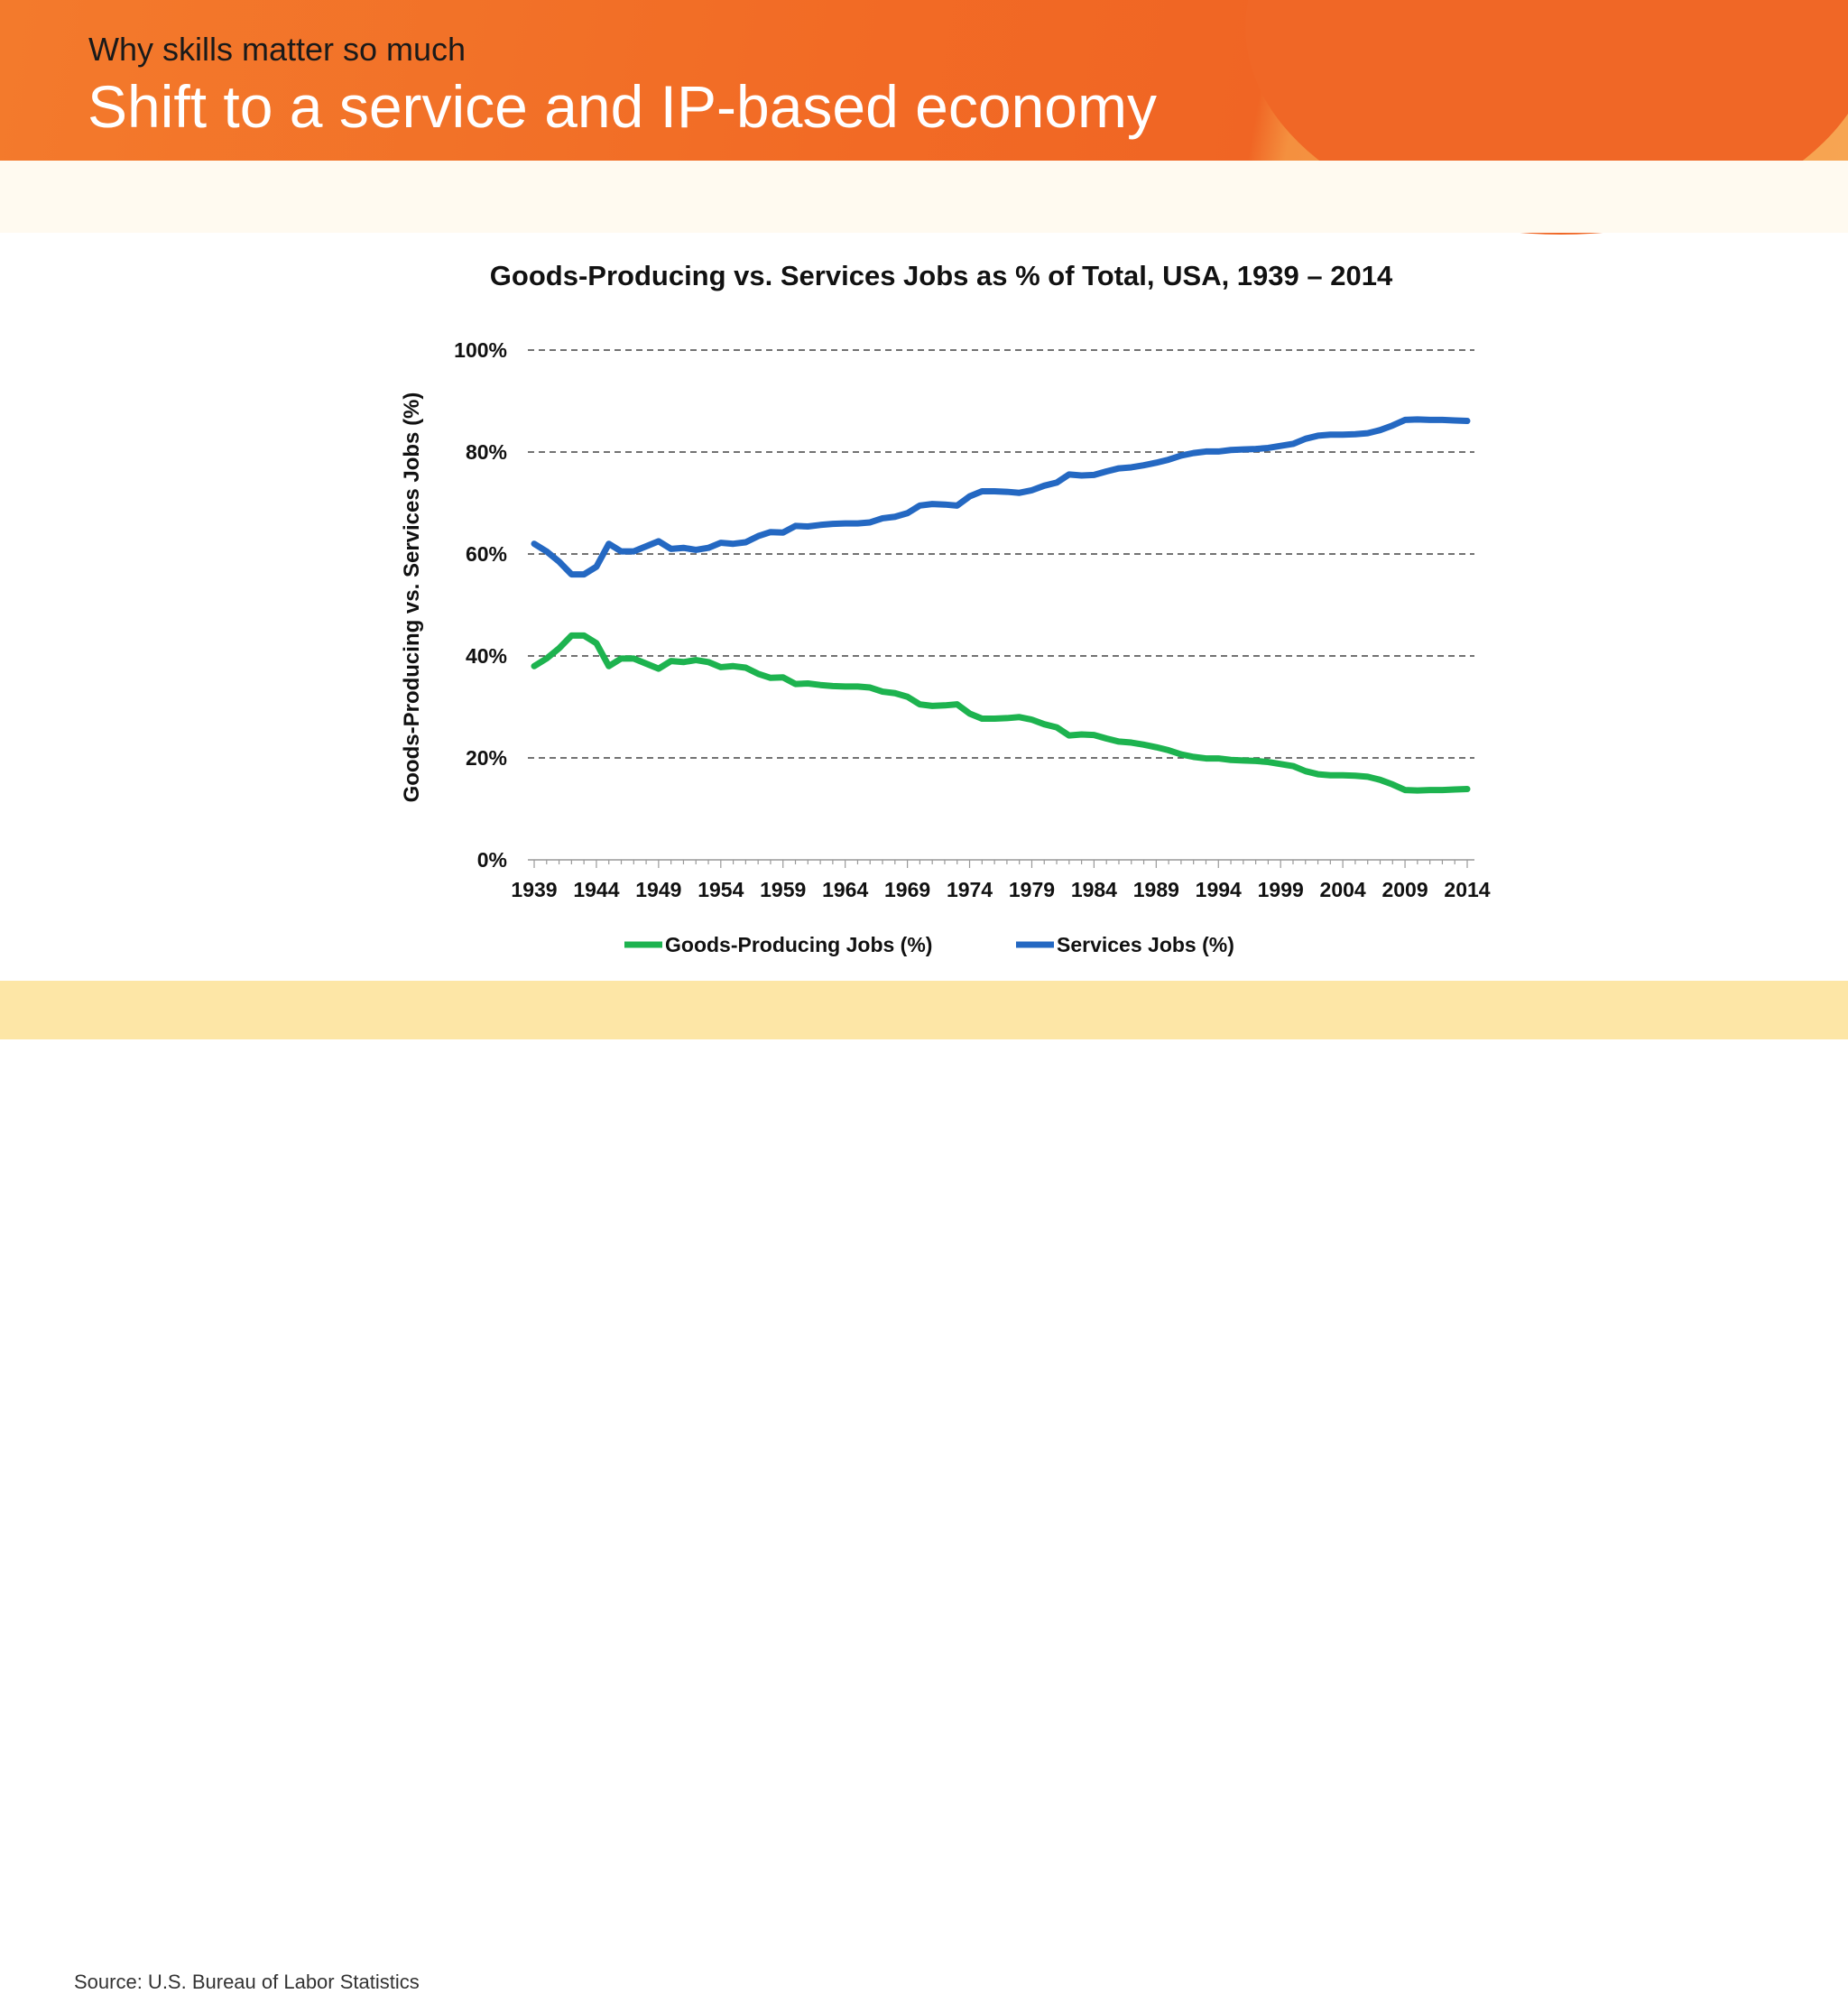 The height and width of the screenshot is (1994, 1848). I want to click on x-tick-label: 1989, so click(1156, 889).